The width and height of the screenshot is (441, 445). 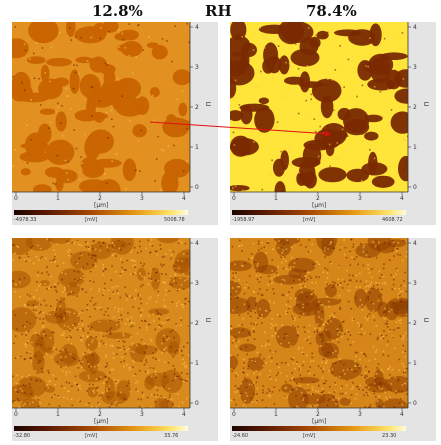 What do you see at coordinates (392, 220) in the screenshot?
I see `colorbar-max-label: 4608.72` at bounding box center [392, 220].